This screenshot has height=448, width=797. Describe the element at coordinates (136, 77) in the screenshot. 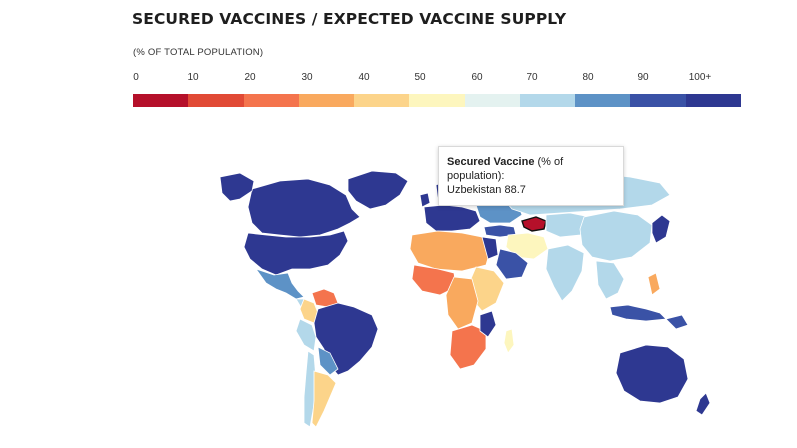

I see `legend-label-0: 0` at that location.